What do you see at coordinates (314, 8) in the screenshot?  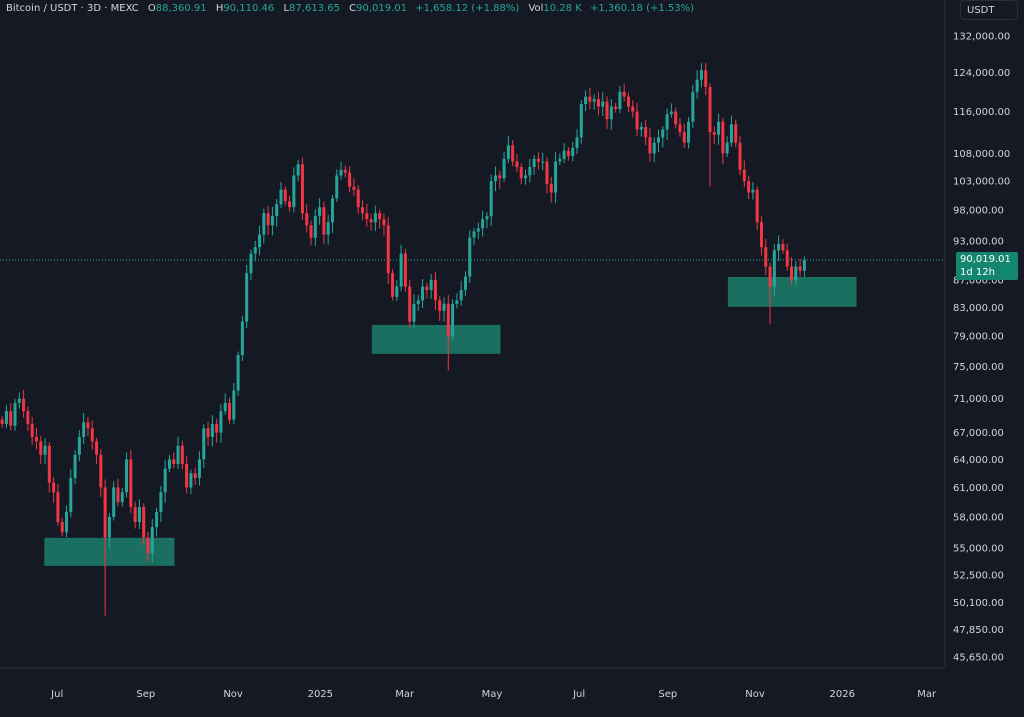 I see `low-value: 87,613.65` at bounding box center [314, 8].